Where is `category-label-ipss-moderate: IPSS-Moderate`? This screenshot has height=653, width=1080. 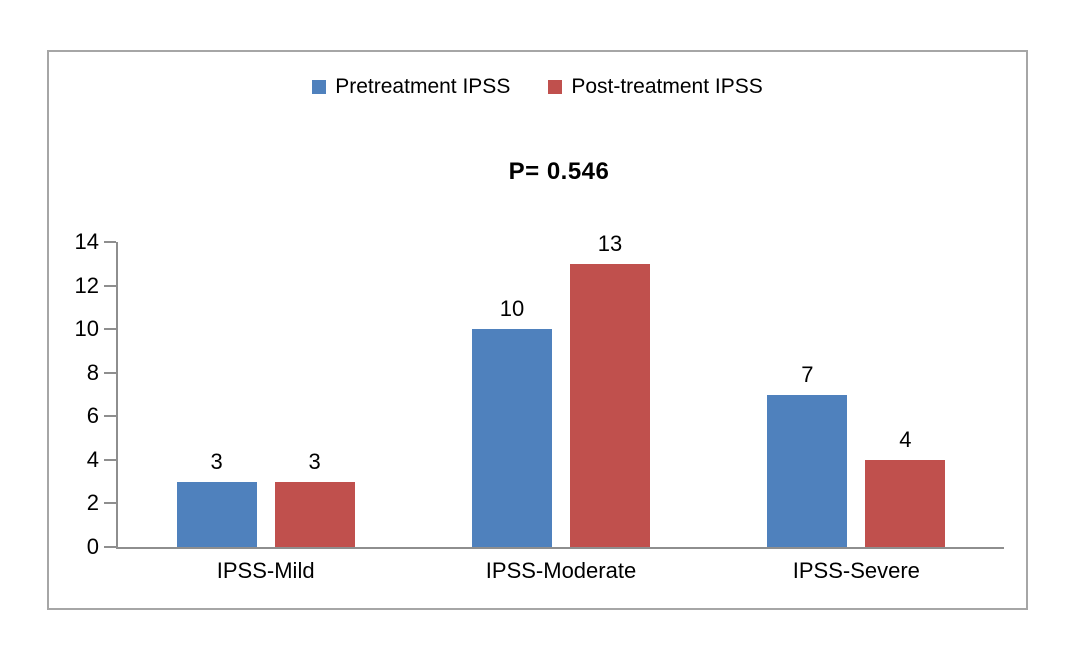 category-label-ipss-moderate: IPSS-Moderate is located at coordinates (561, 570).